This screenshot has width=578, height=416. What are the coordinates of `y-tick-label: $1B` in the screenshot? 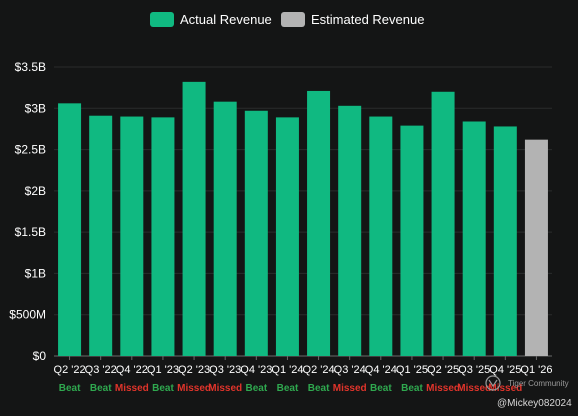 It's located at (35, 273).